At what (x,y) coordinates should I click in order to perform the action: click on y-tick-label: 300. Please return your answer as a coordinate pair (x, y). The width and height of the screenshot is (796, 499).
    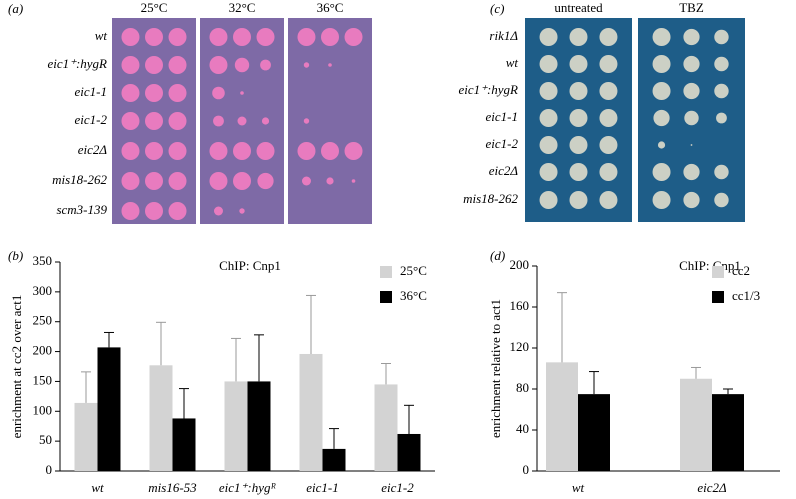
    Looking at the image, I should click on (43, 290).